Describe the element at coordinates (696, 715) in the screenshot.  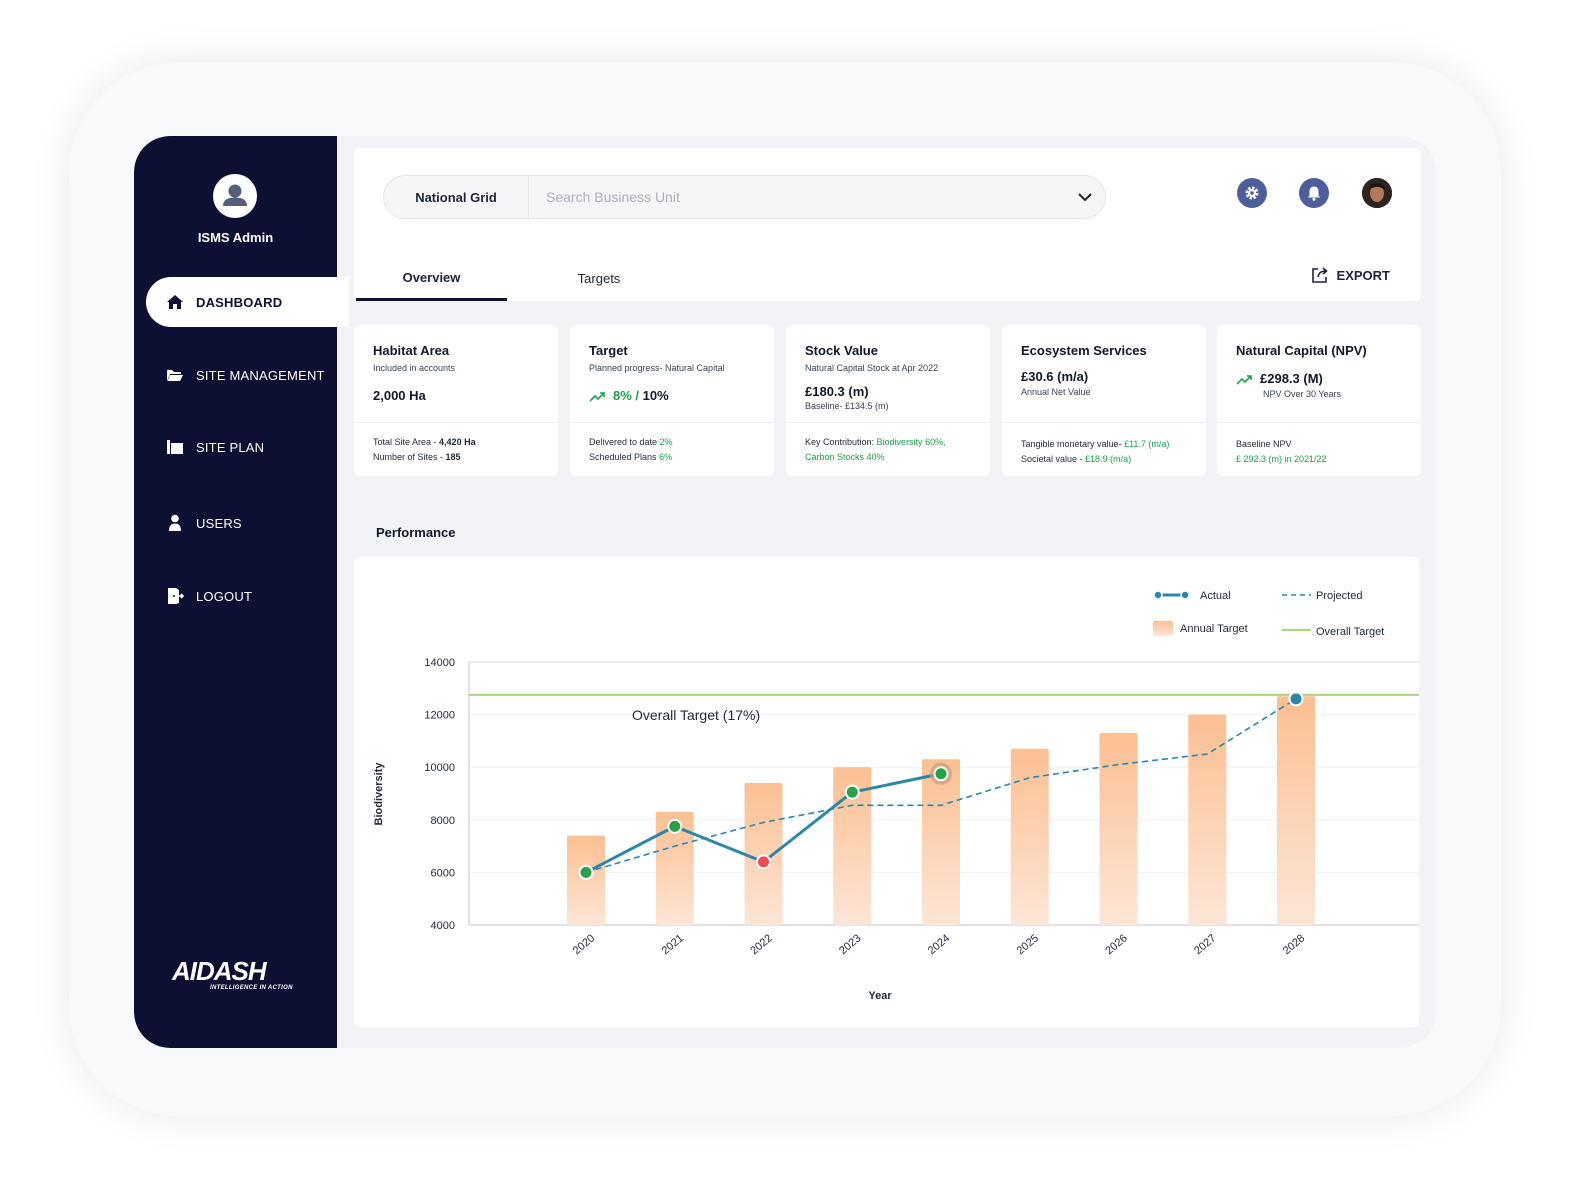
I see `overall-target-label: Overall Target (17%)` at that location.